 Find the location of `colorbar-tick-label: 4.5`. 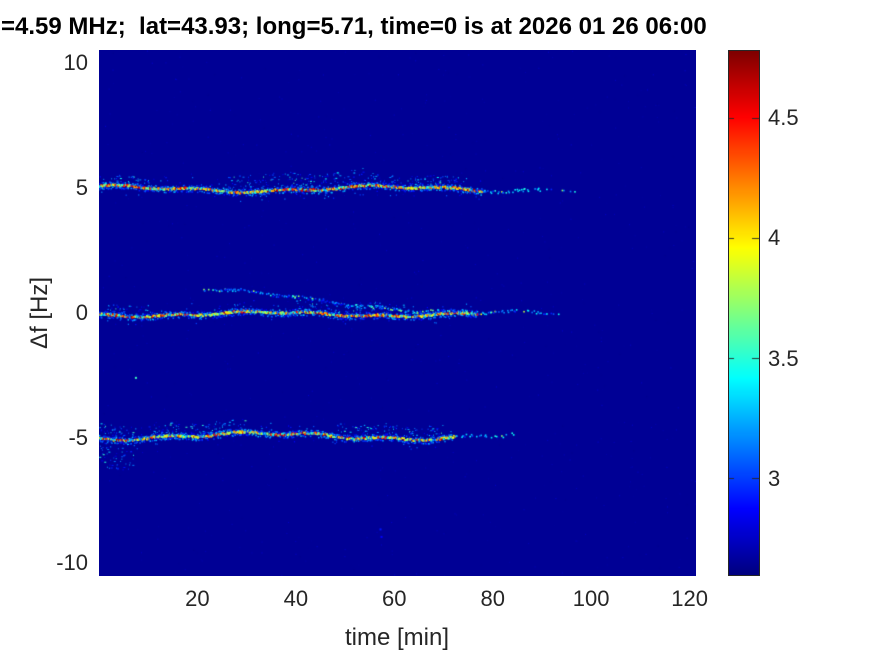

colorbar-tick-label: 4.5 is located at coordinates (783, 117).